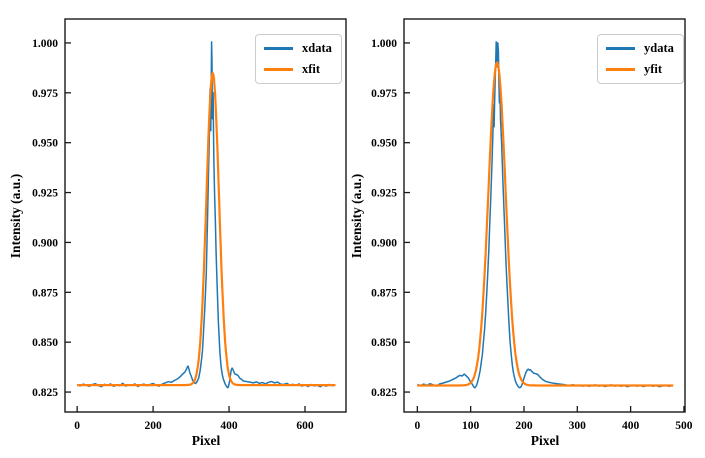 Image resolution: width=705 pixels, height=458 pixels. I want to click on legend-left: xdata xfit, so click(298, 59).